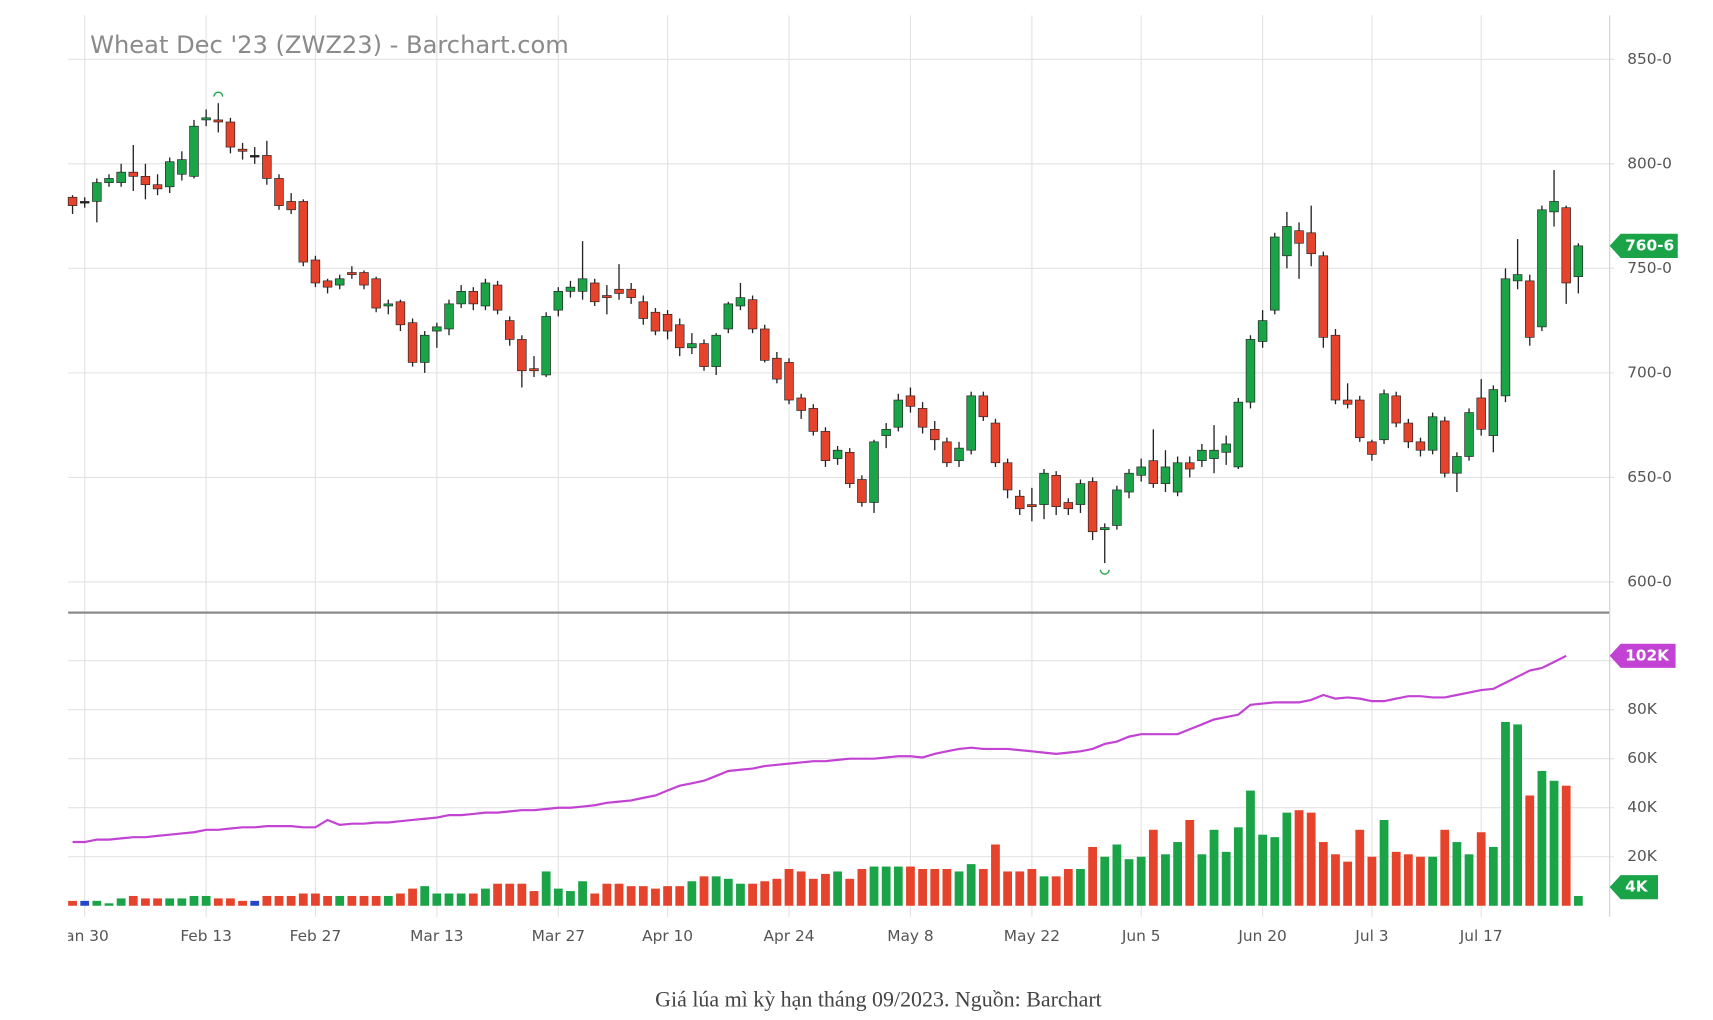  What do you see at coordinates (1637, 887) in the screenshot?
I see `last-volume-label: 4K` at bounding box center [1637, 887].